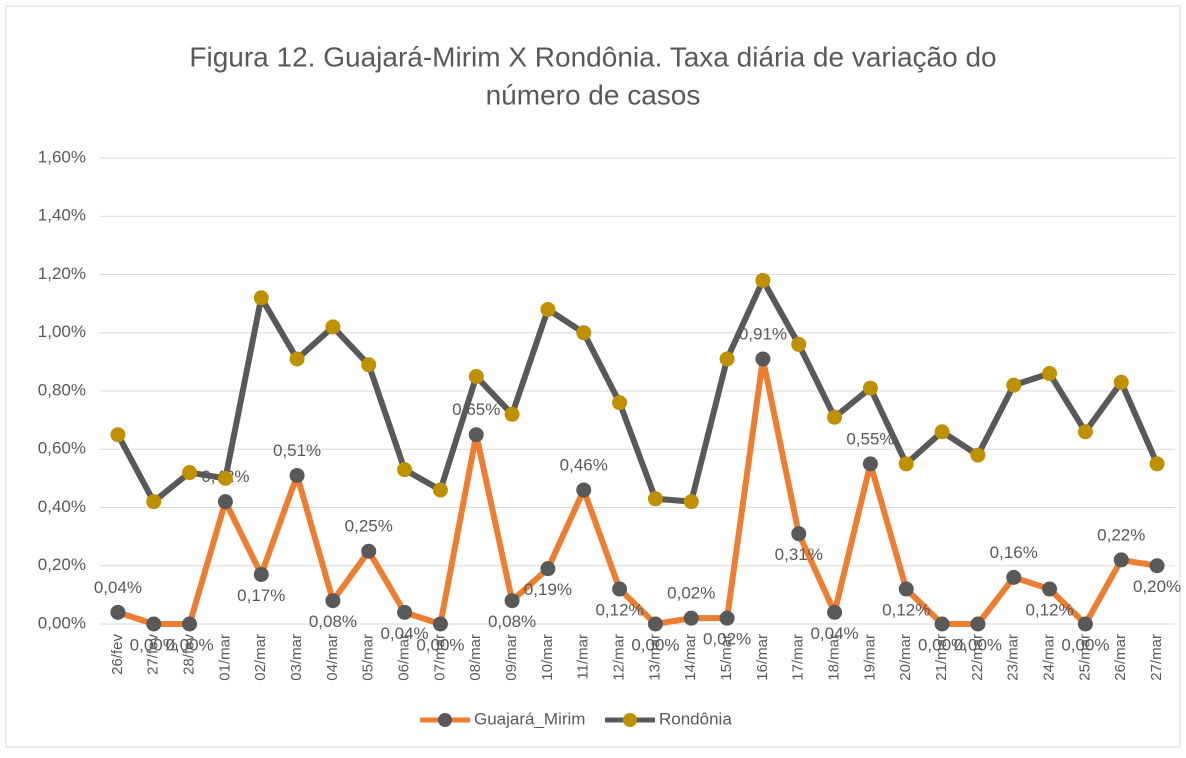  What do you see at coordinates (905, 657) in the screenshot?
I see `x-tick-label: 20/mar` at bounding box center [905, 657].